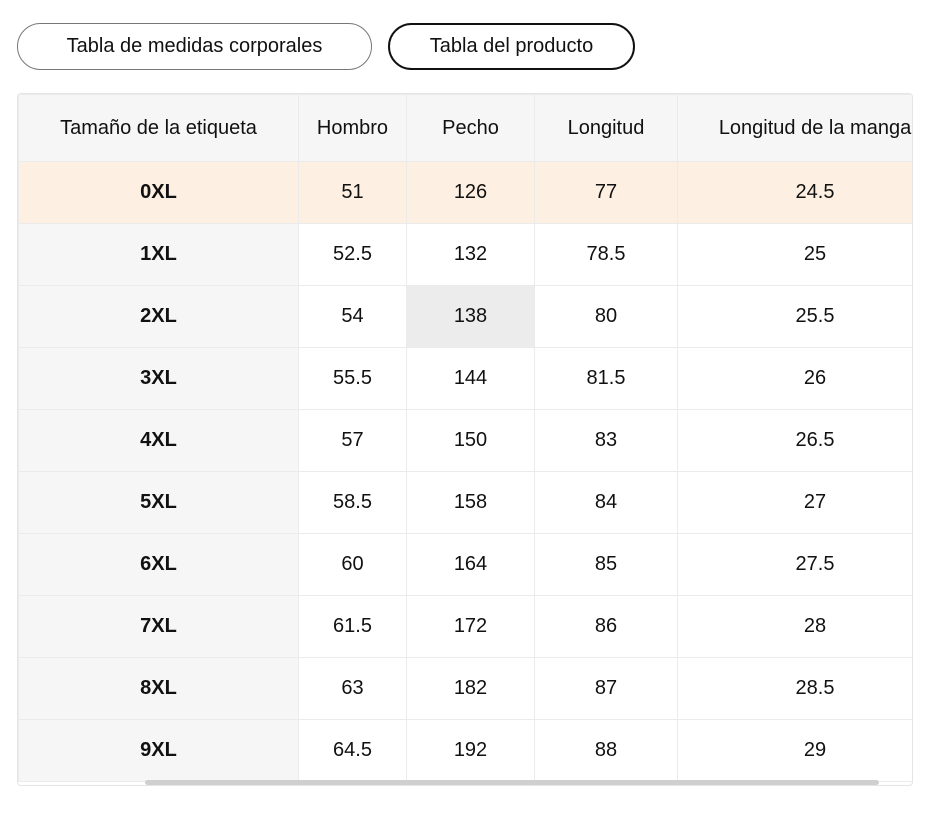 The height and width of the screenshot is (816, 940). I want to click on size-label: 2XL, so click(158, 316).